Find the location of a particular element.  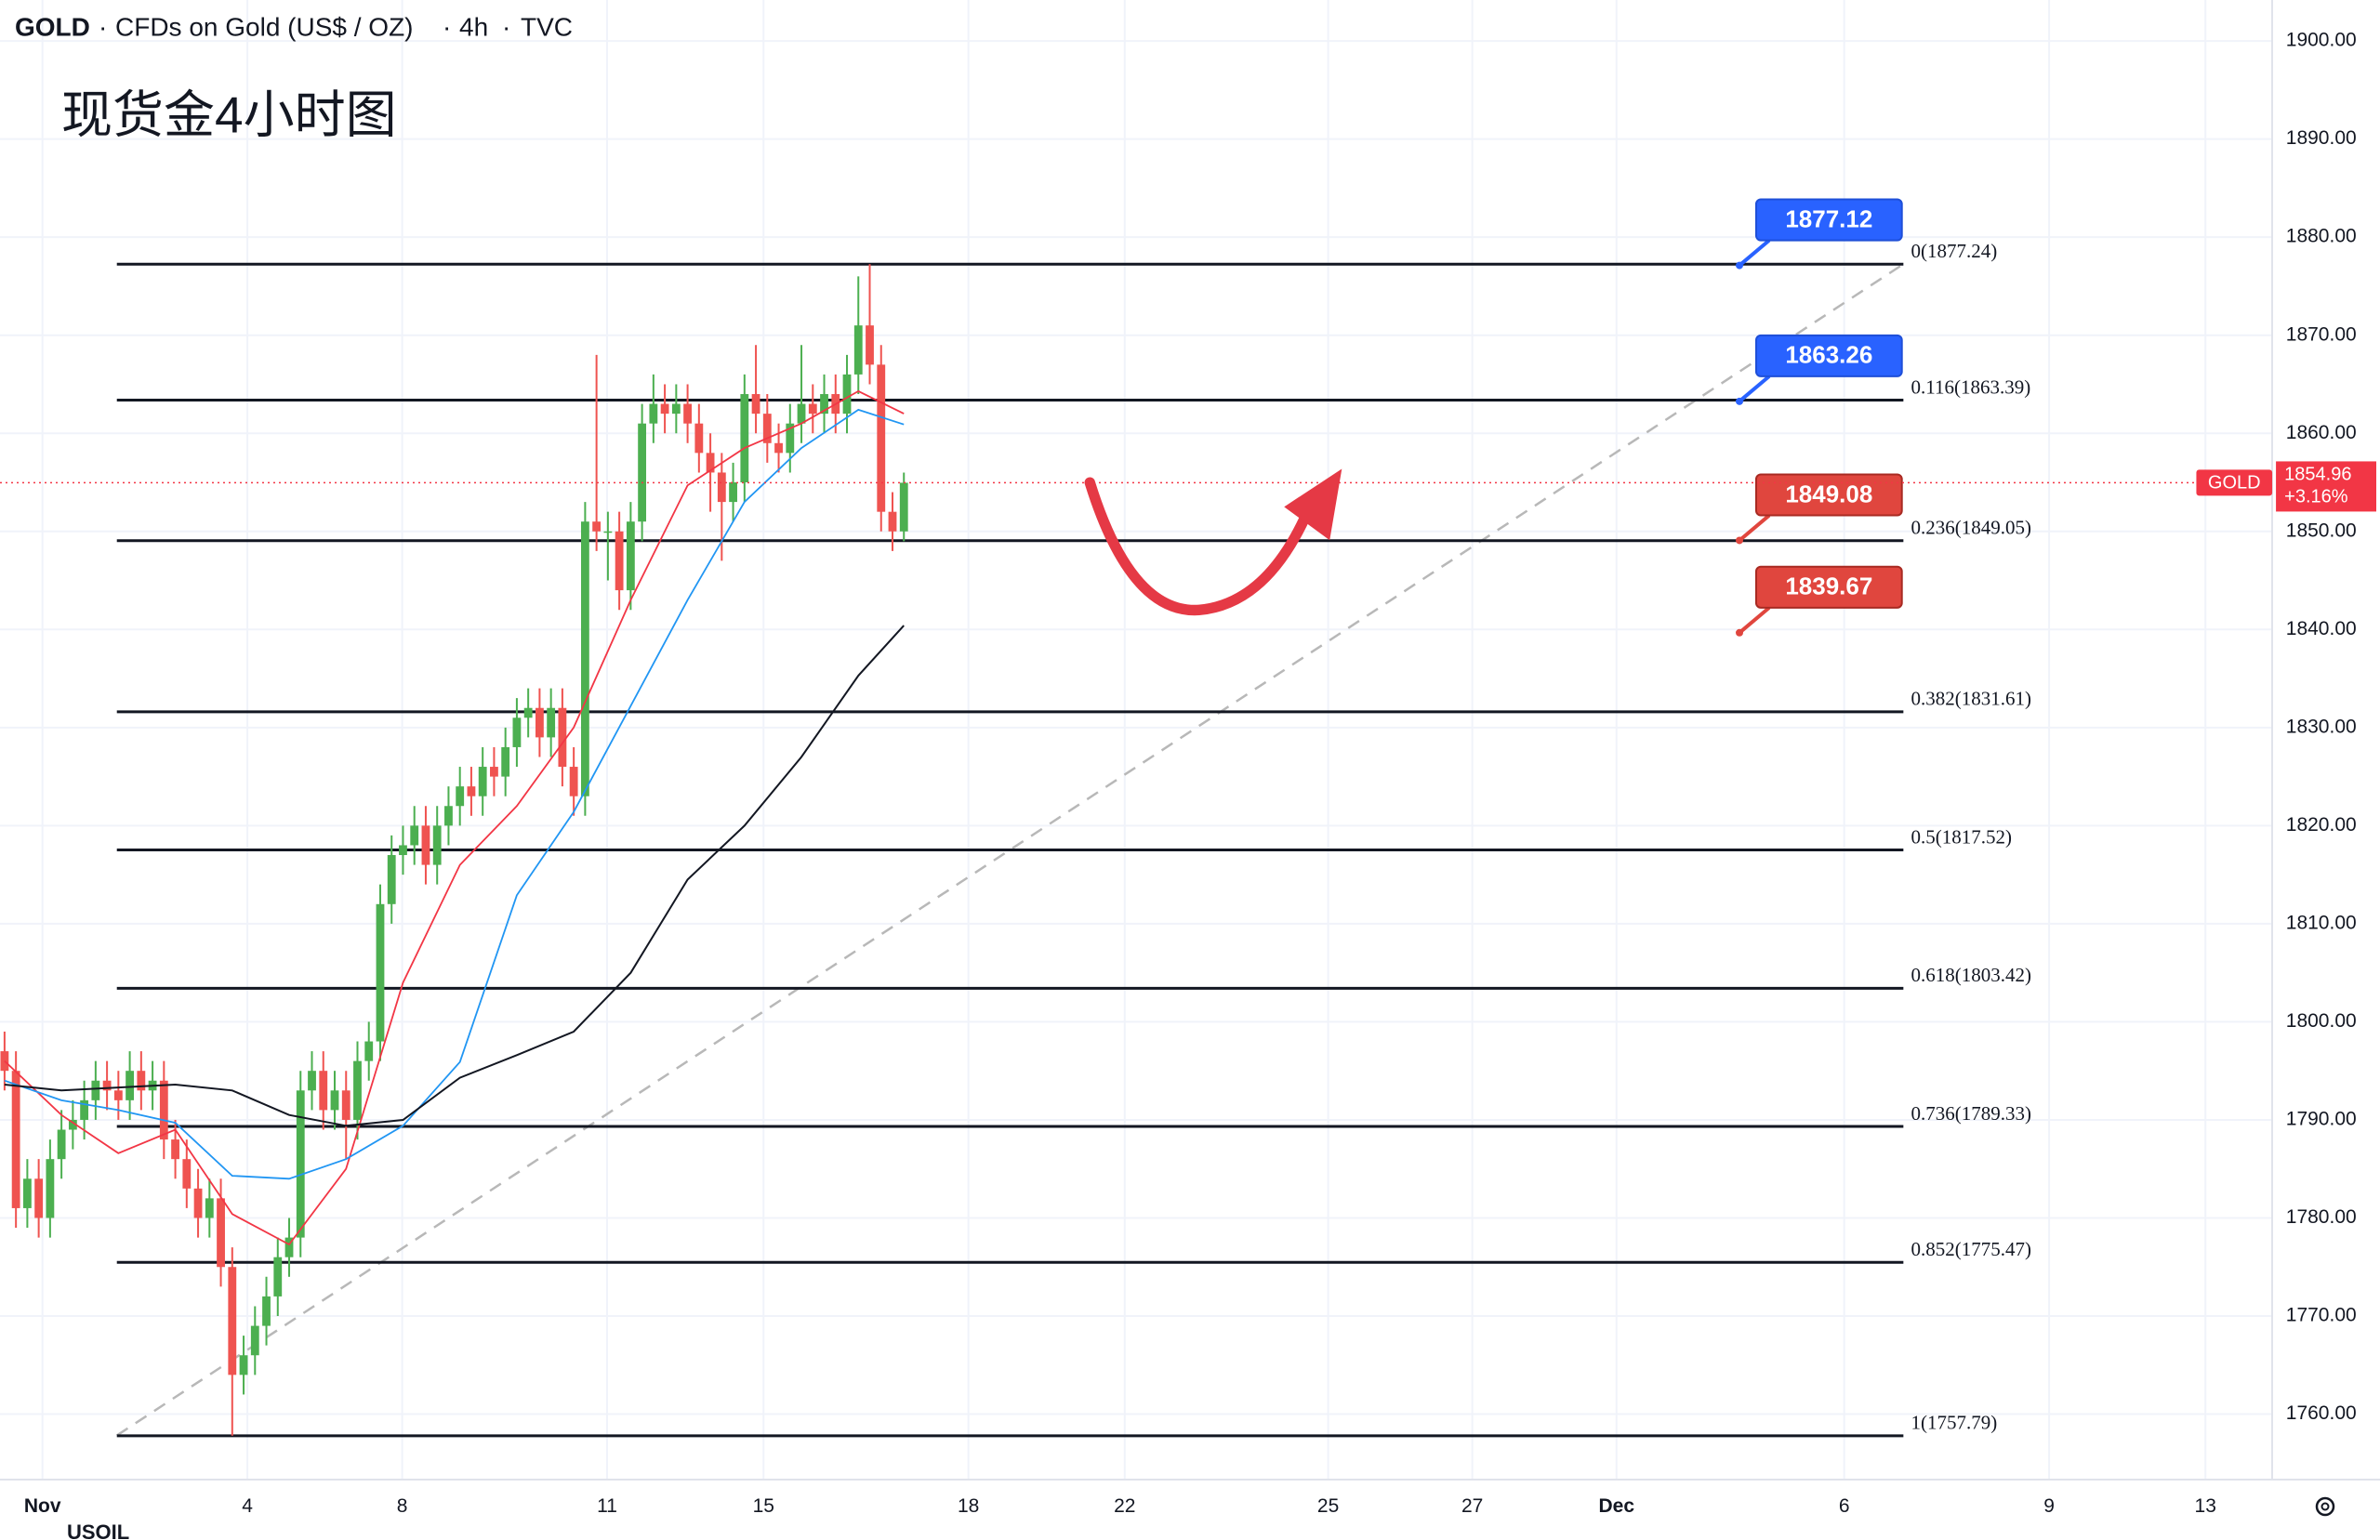

callout-label: 1849.08 is located at coordinates (1828, 493).